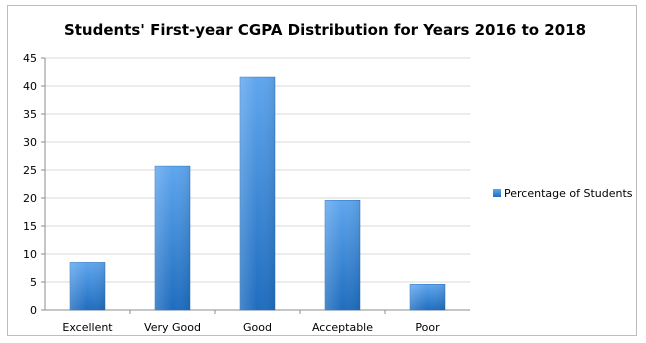 This screenshot has width=646, height=343. What do you see at coordinates (30, 86) in the screenshot?
I see `y-tick-label: 40` at bounding box center [30, 86].